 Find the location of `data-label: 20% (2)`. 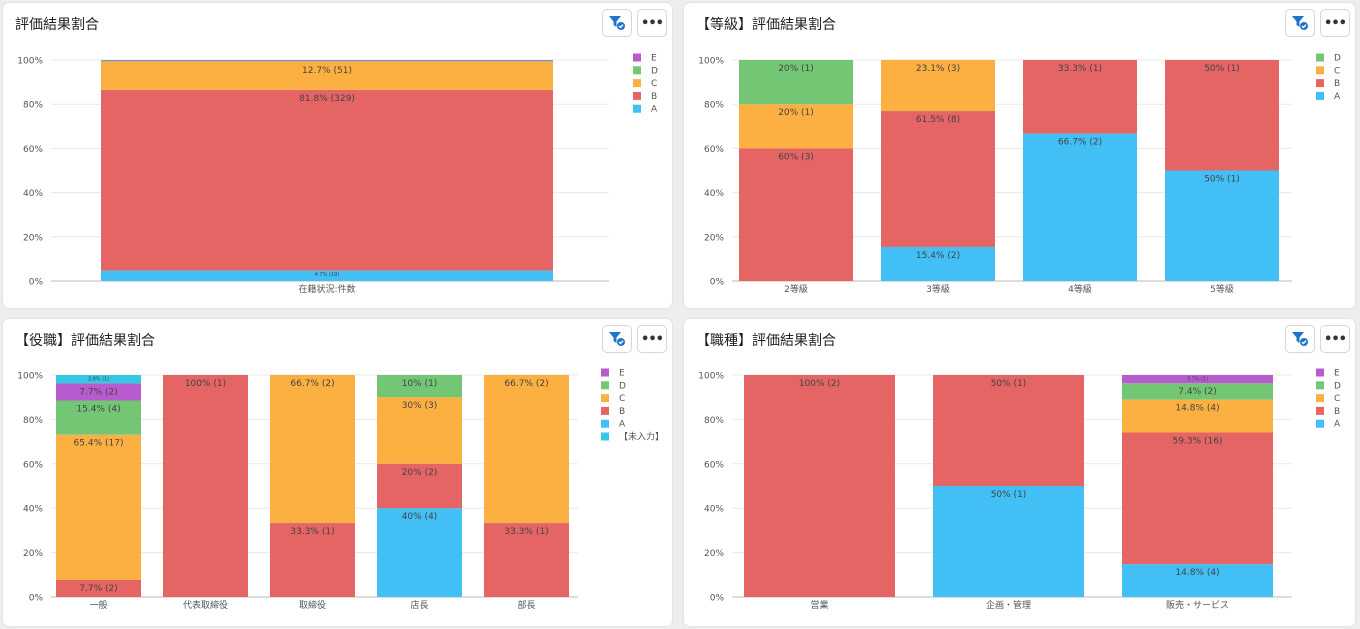

data-label: 20% (2) is located at coordinates (420, 473).